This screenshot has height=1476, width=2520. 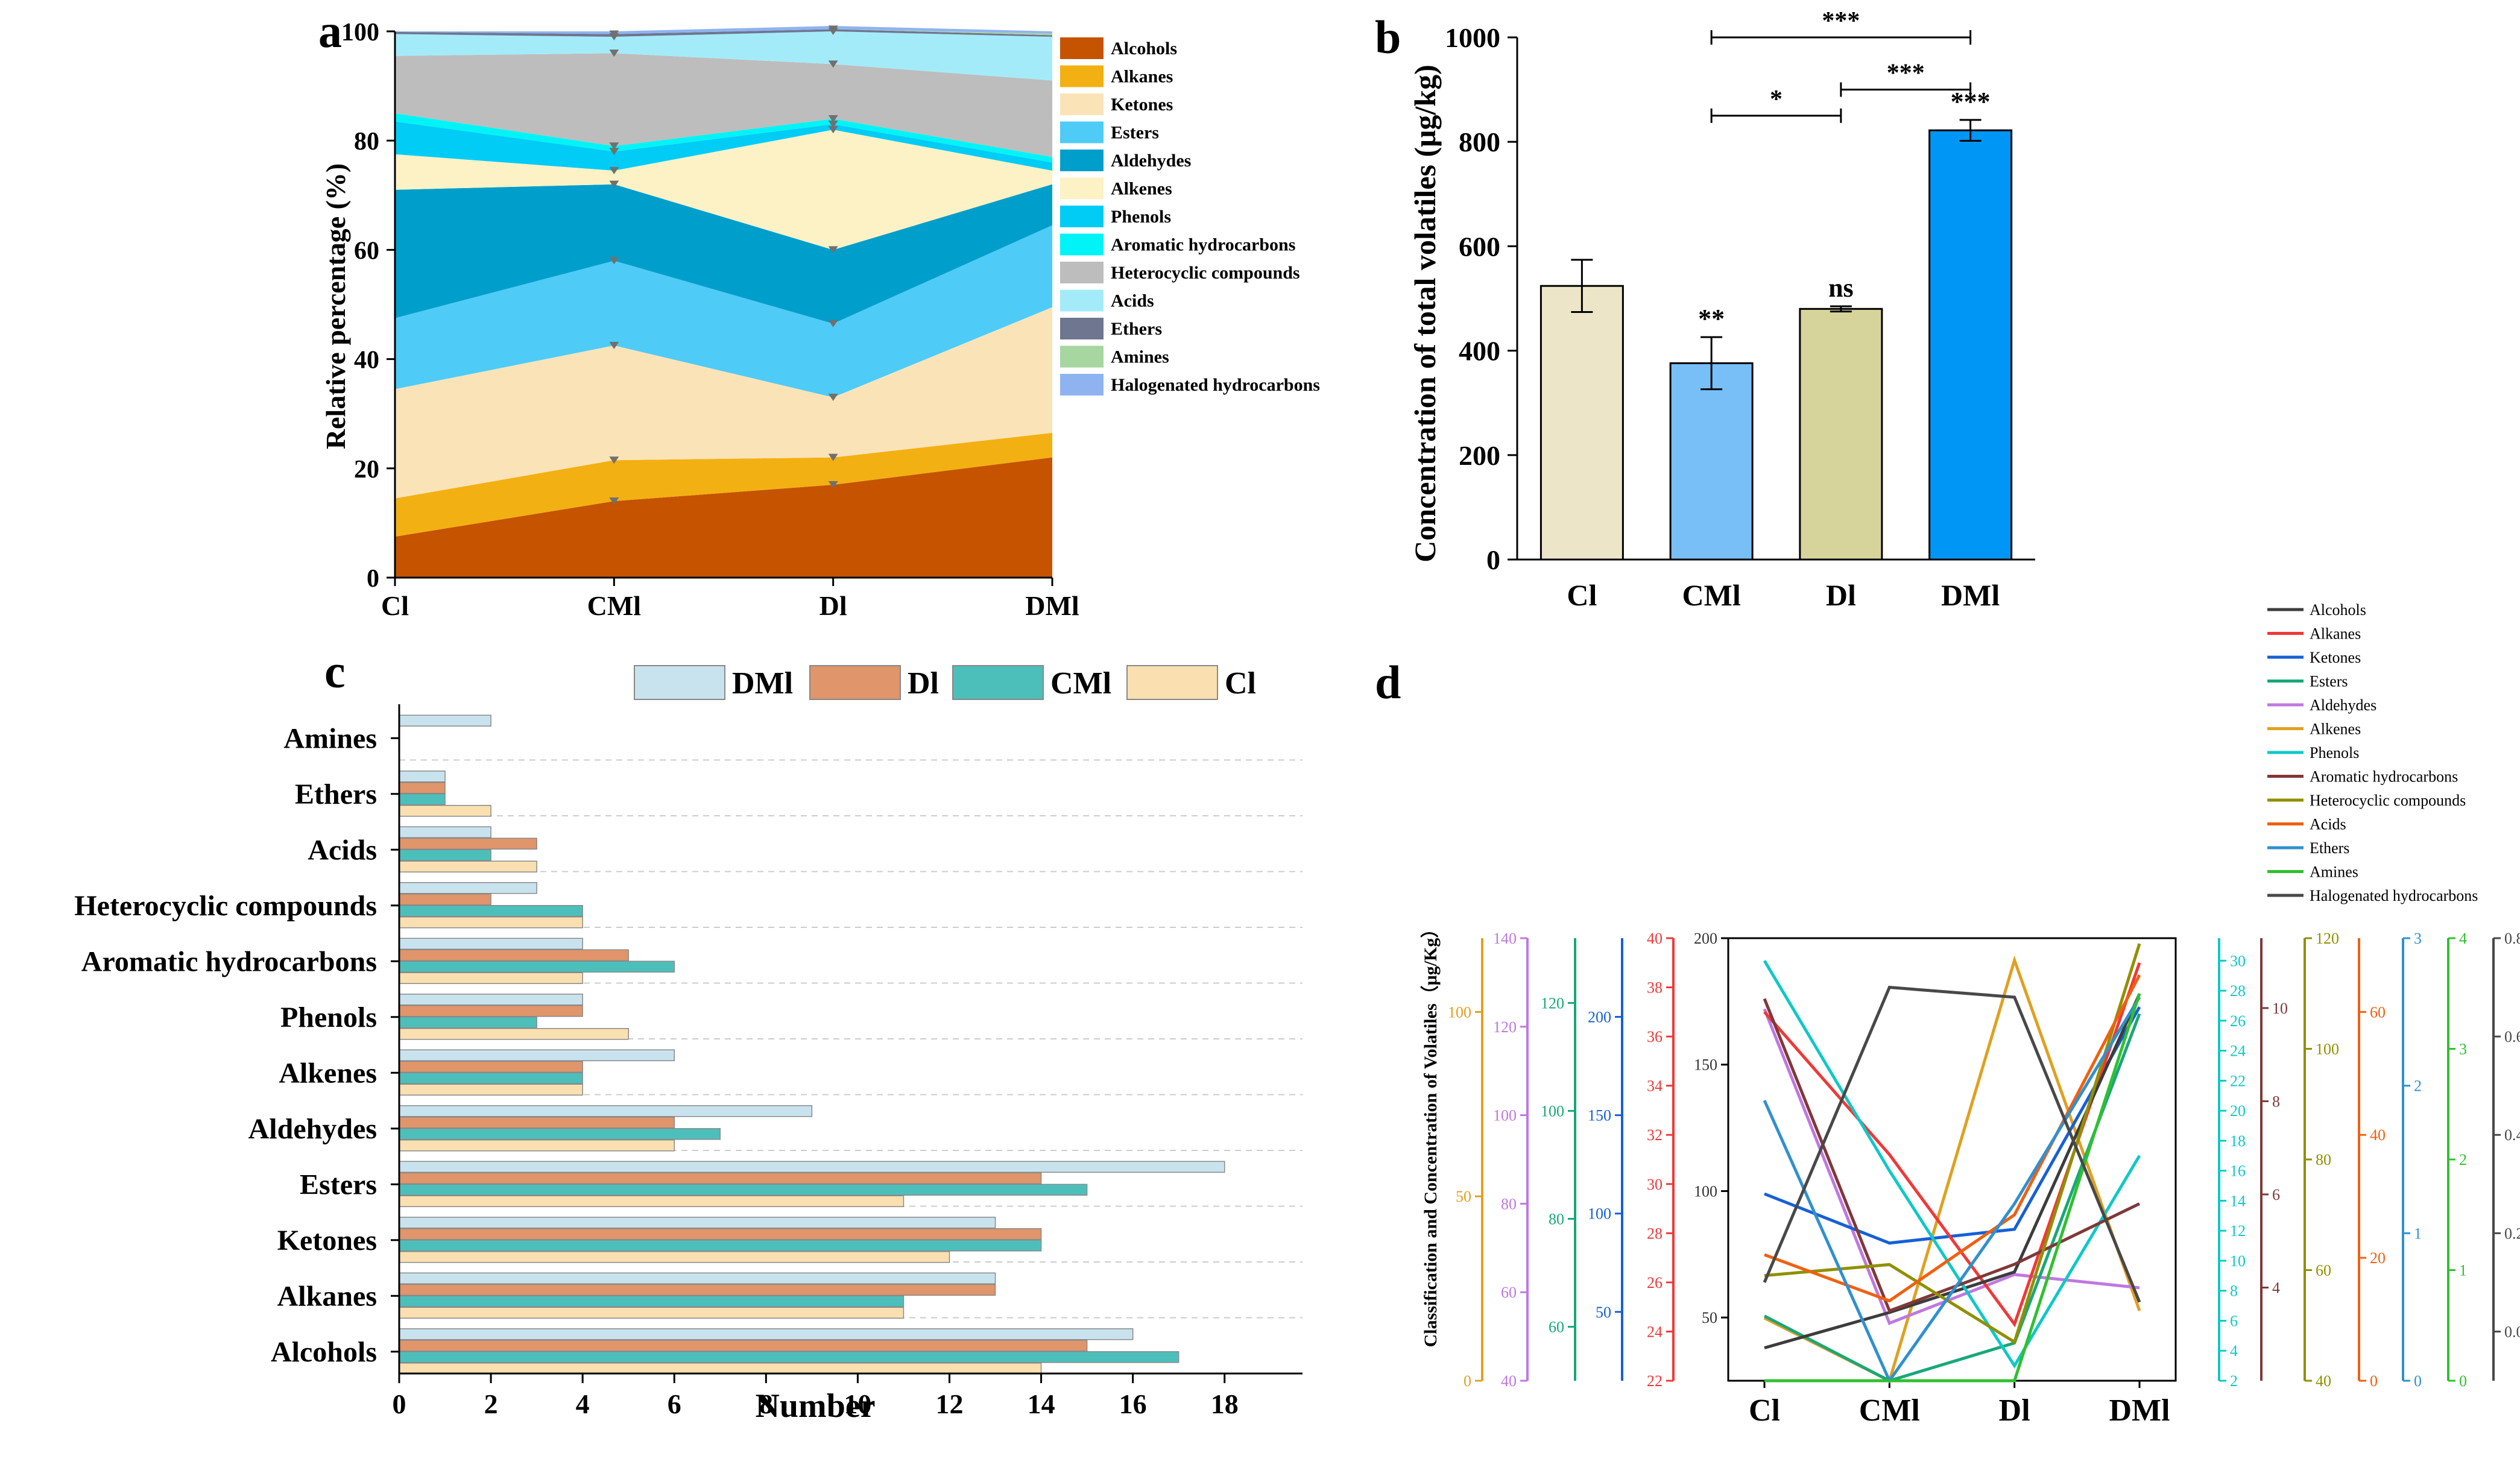 What do you see at coordinates (312, 1129) in the screenshot?
I see `category-label-aldehydes: Aldehydes` at bounding box center [312, 1129].